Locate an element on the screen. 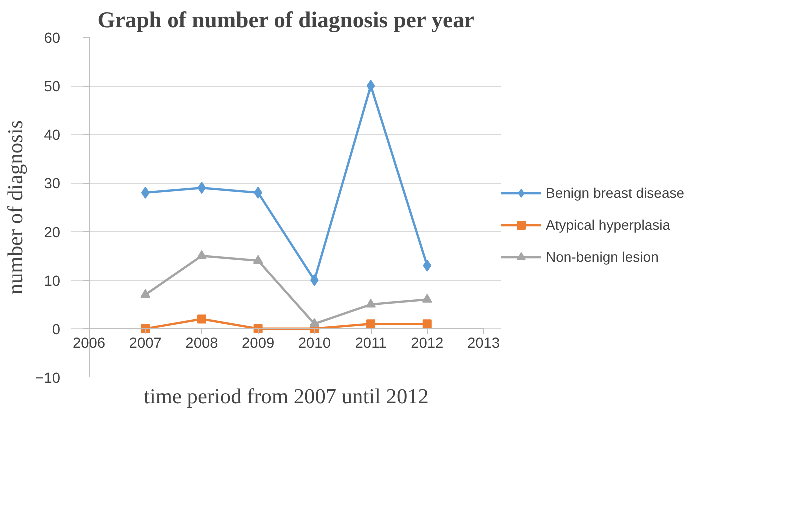  y-tick-label: 50 is located at coordinates (52, 88).